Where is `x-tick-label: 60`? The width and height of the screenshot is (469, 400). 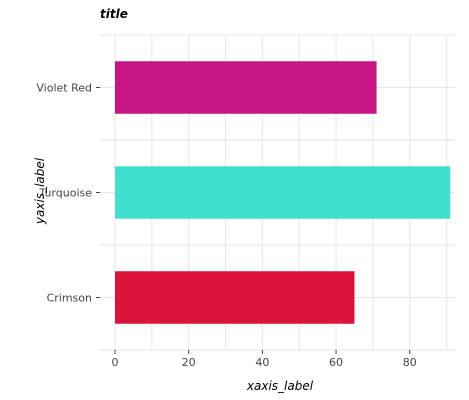
x-tick-label: 60 is located at coordinates (336, 362).